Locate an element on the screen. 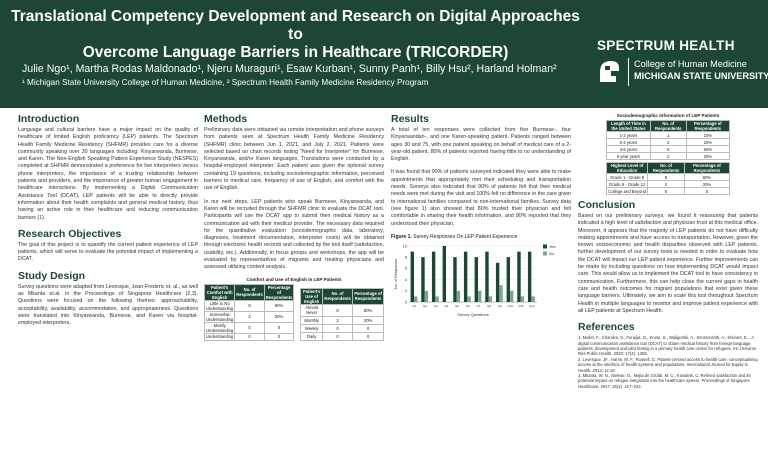  legend-label: No is located at coordinates (552, 253).